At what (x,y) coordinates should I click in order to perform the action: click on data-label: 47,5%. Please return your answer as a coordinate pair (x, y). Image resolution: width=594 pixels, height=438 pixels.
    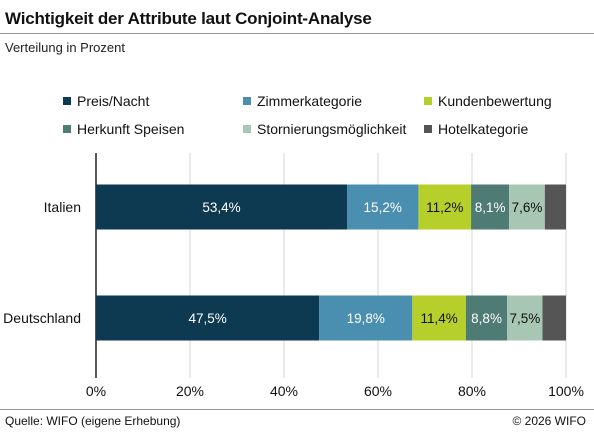
    Looking at the image, I should click on (207, 318).